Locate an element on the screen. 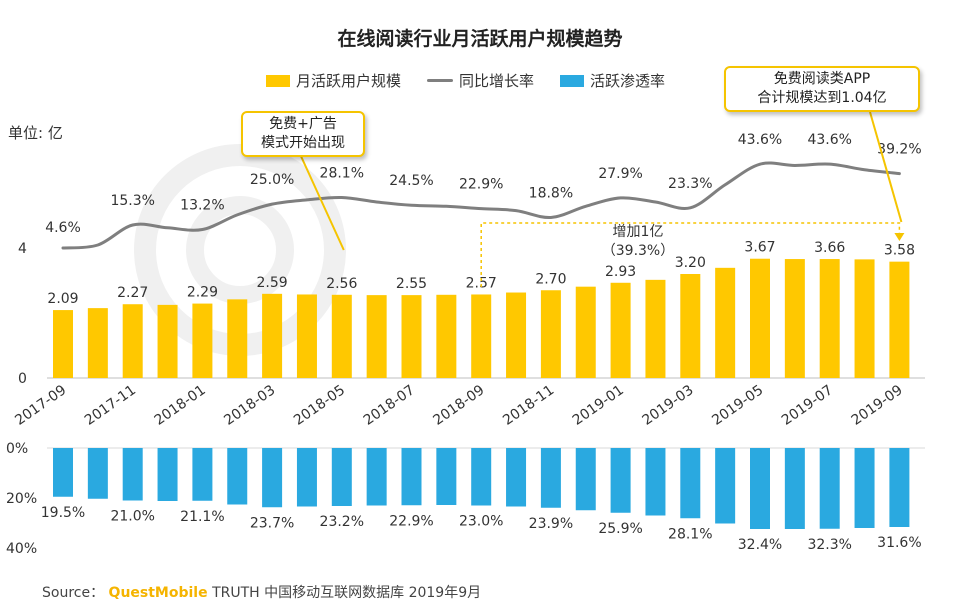 Image resolution: width=960 pixels, height=616 pixels. yoy-point-label: 24.5% is located at coordinates (411, 181).